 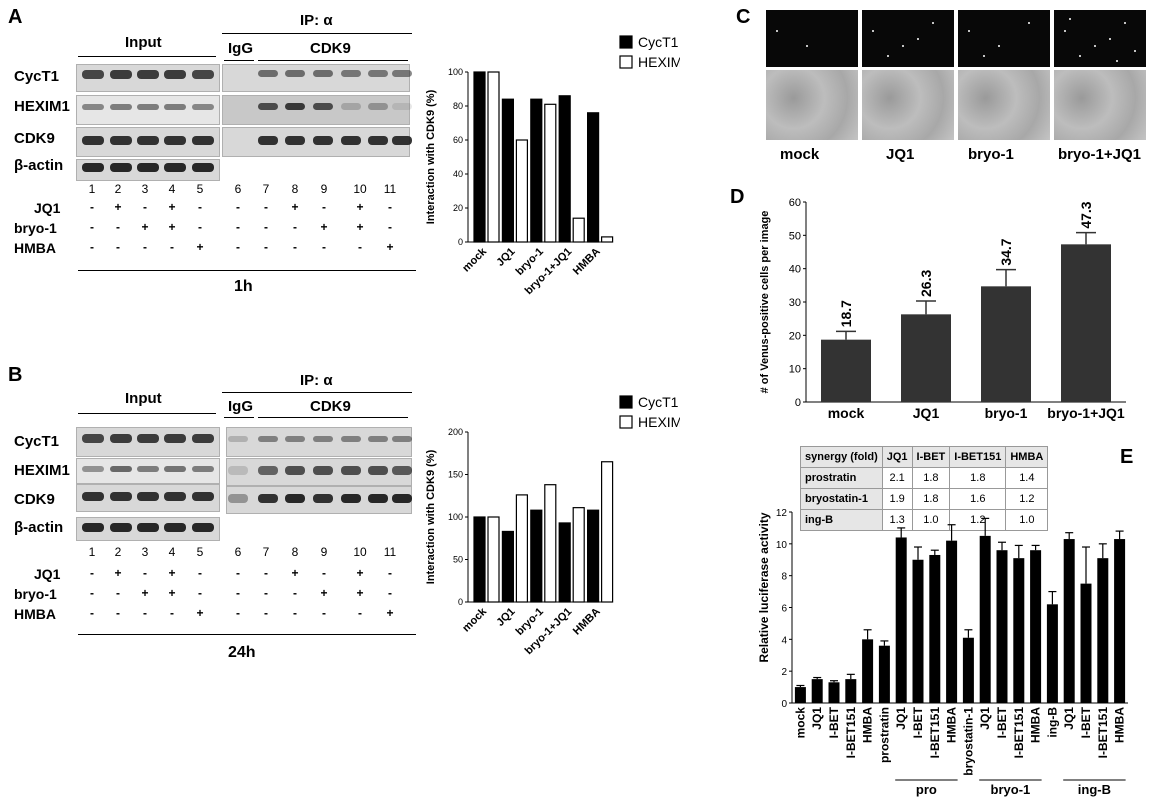 I want to click on ip-line-b, so click(x=317, y=392).